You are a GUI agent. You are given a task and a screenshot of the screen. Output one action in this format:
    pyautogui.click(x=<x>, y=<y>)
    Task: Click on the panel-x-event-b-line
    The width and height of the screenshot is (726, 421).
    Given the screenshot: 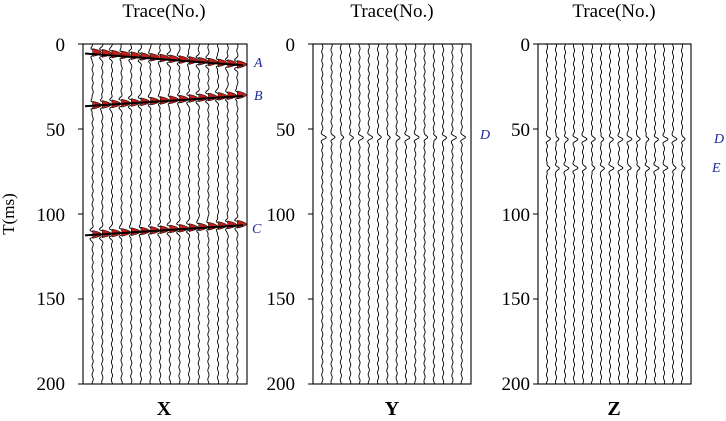 What is the action you would take?
    pyautogui.click(x=164, y=101)
    